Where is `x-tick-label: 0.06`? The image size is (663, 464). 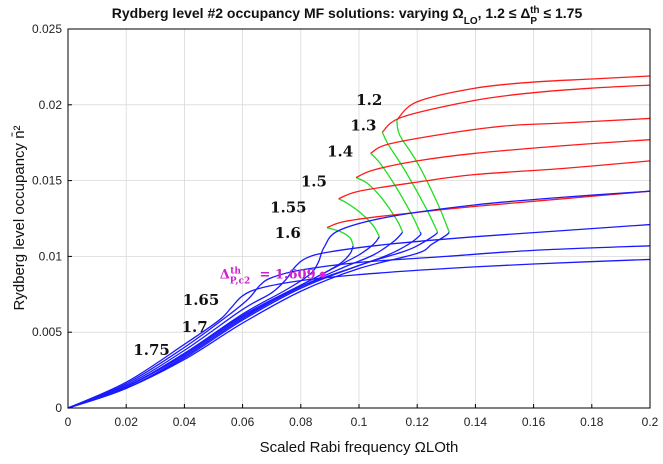
x-tick-label: 0.06 is located at coordinates (243, 422).